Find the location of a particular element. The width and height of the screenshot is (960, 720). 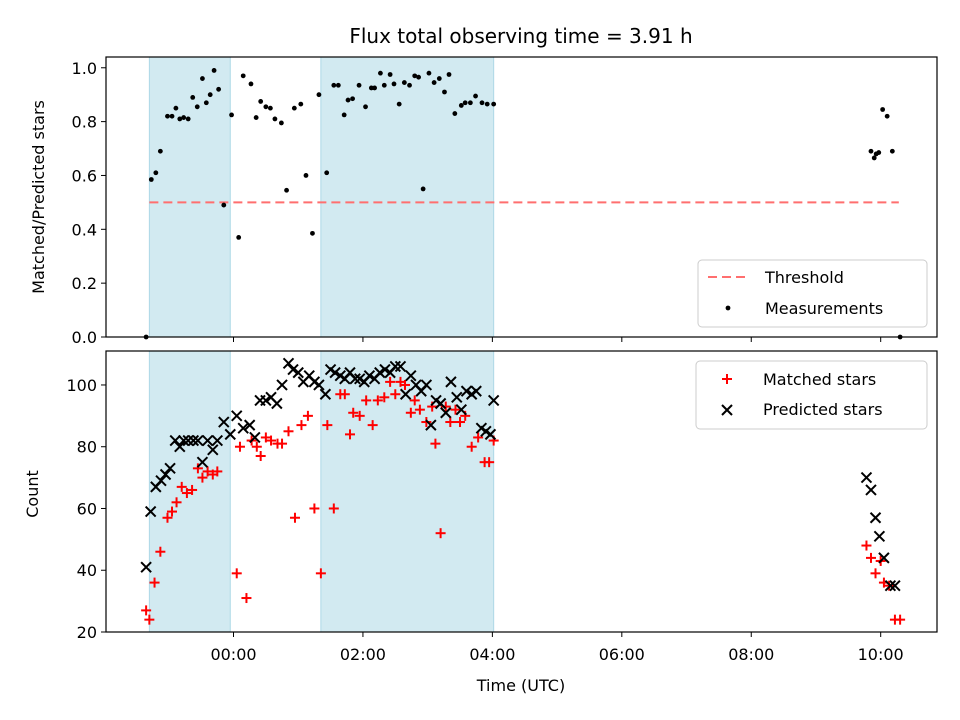

legend-threshold-label: Threshold is located at coordinates (804, 277).